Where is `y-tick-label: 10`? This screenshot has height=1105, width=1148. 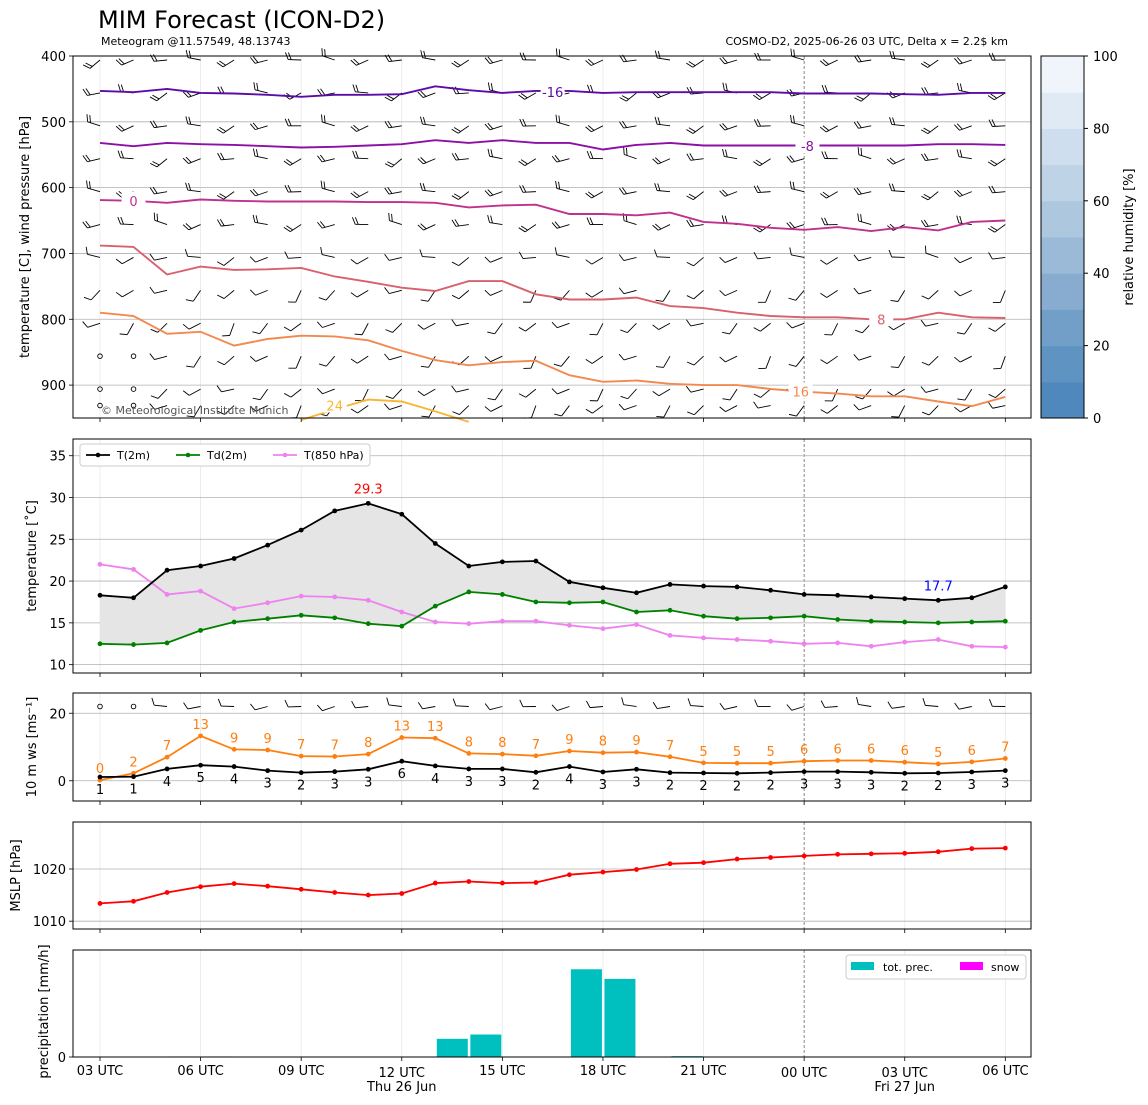
y-tick-label: 10 is located at coordinates (57, 666).